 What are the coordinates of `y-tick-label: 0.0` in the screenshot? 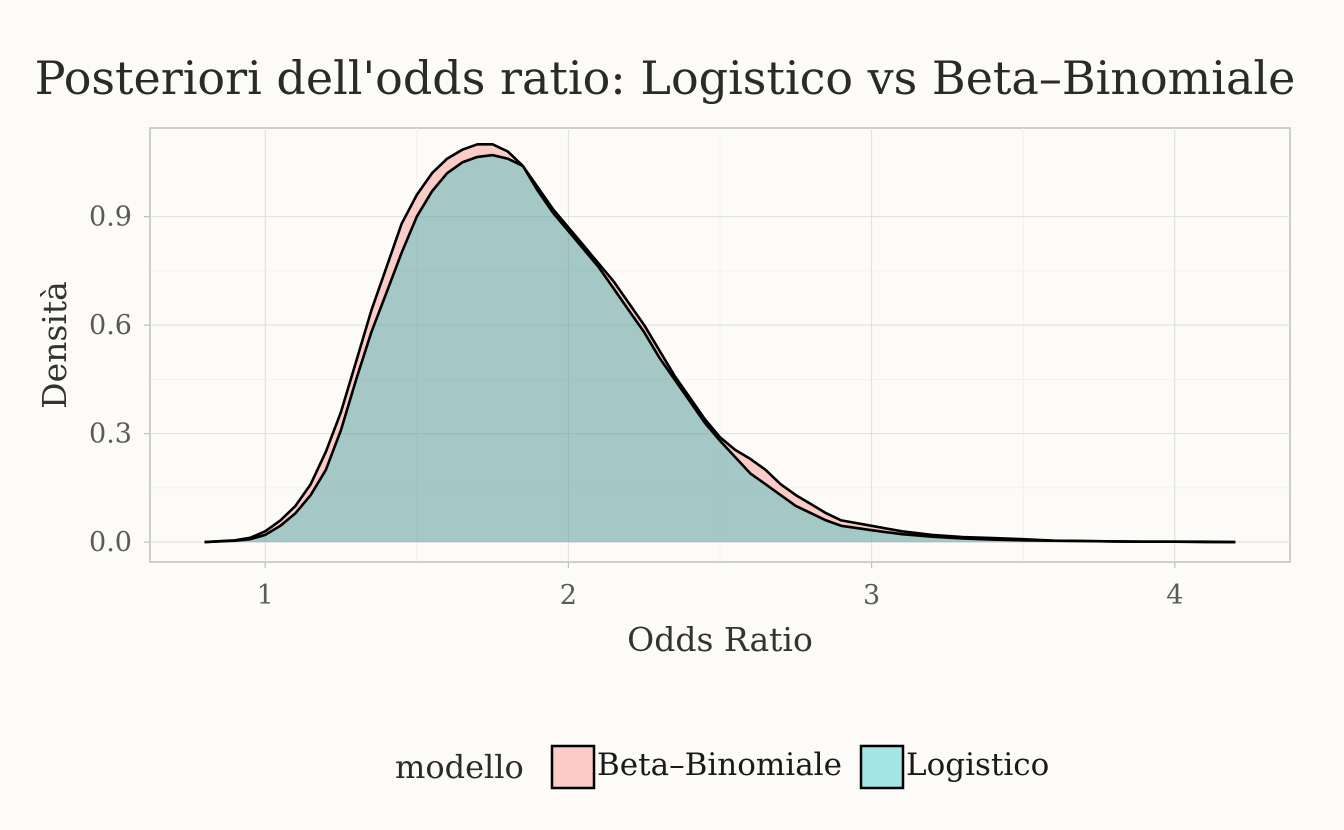 It's located at (110, 542).